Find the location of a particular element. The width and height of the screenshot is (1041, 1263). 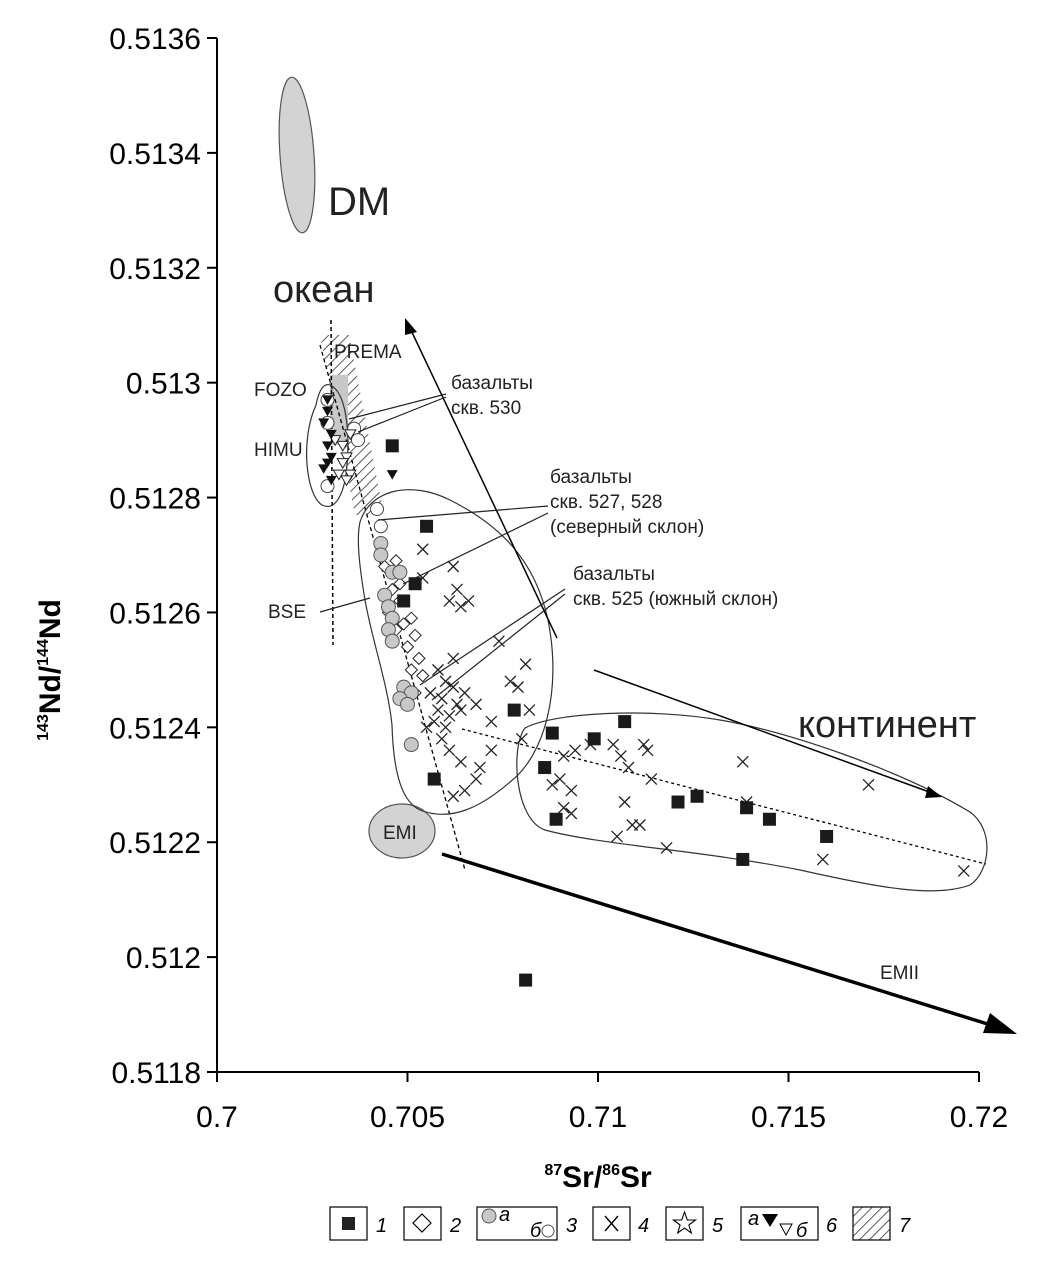

dm-field is located at coordinates (297, 155).